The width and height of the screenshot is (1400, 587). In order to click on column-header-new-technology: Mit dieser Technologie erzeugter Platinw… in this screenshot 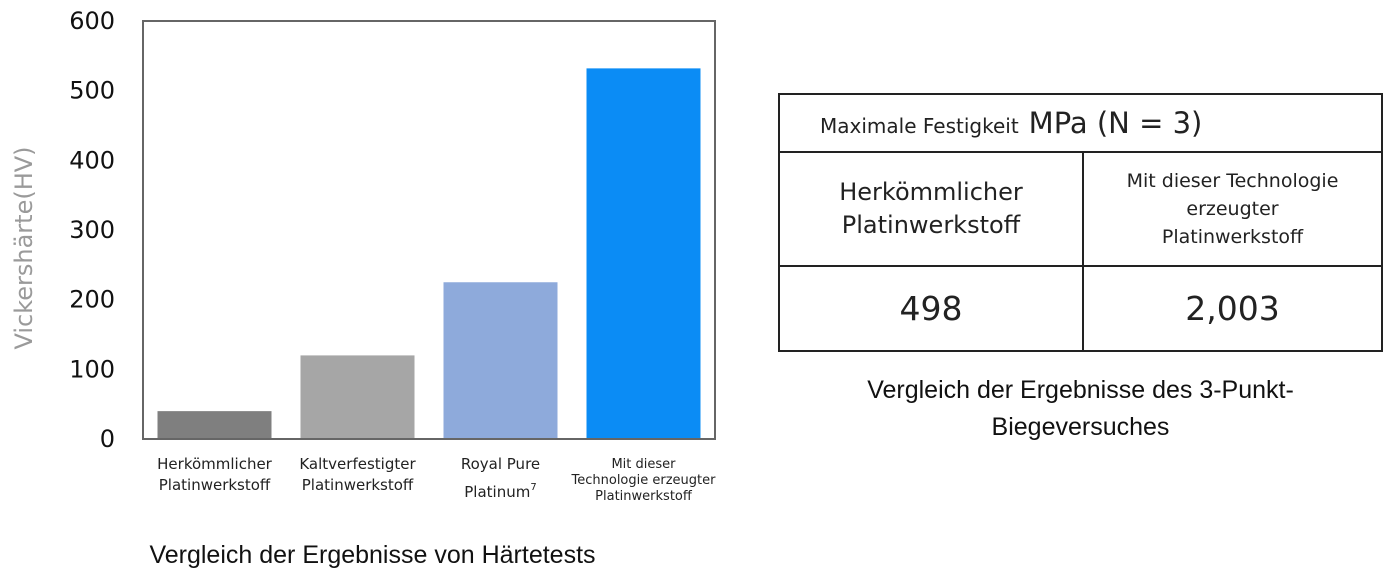, I will do `click(1232, 209)`.